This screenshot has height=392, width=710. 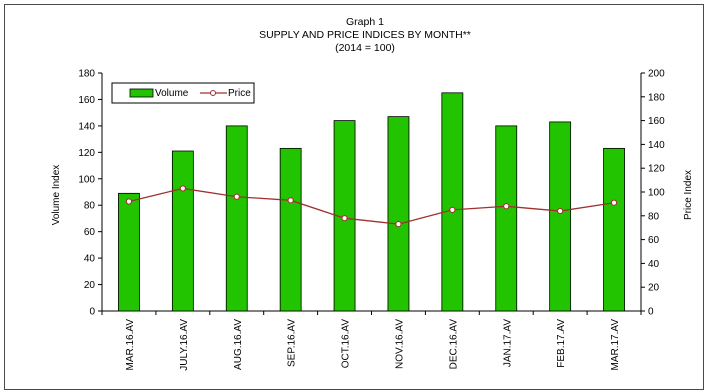 What do you see at coordinates (184, 345) in the screenshot?
I see `x-tick-label: JULY.16.AV` at bounding box center [184, 345].